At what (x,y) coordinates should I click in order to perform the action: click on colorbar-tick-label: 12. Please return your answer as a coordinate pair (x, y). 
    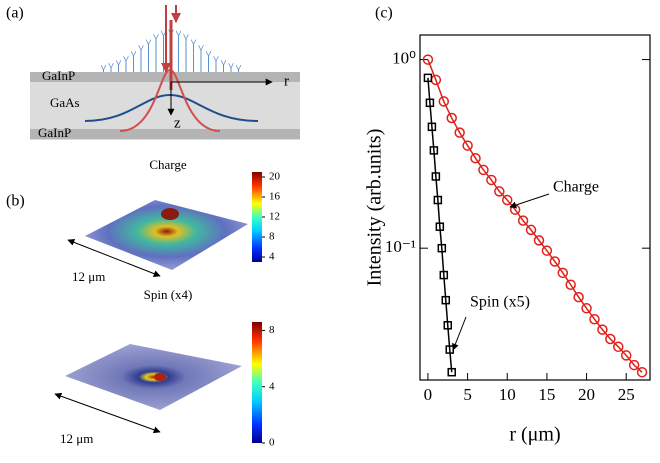
    Looking at the image, I should click on (274, 217).